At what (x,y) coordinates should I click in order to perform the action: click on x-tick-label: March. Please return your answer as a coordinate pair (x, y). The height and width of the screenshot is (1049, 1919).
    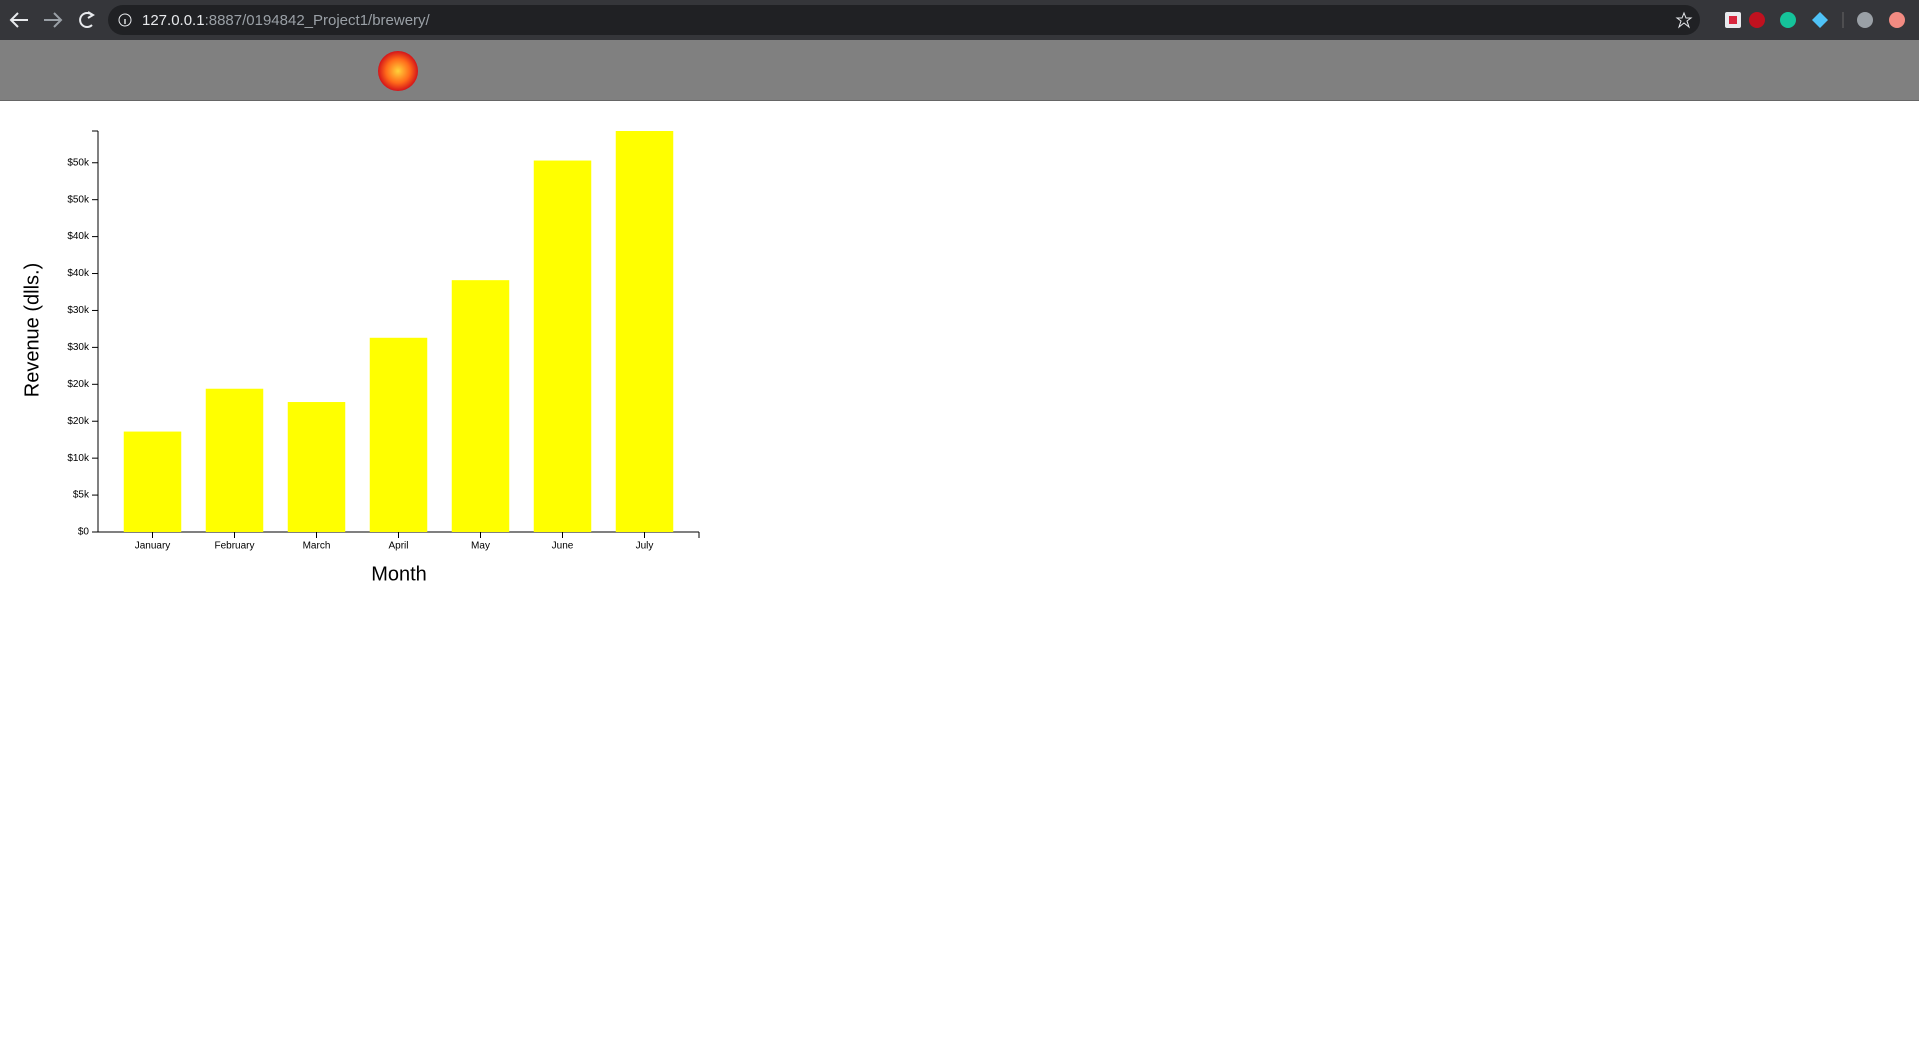
    Looking at the image, I should click on (317, 546).